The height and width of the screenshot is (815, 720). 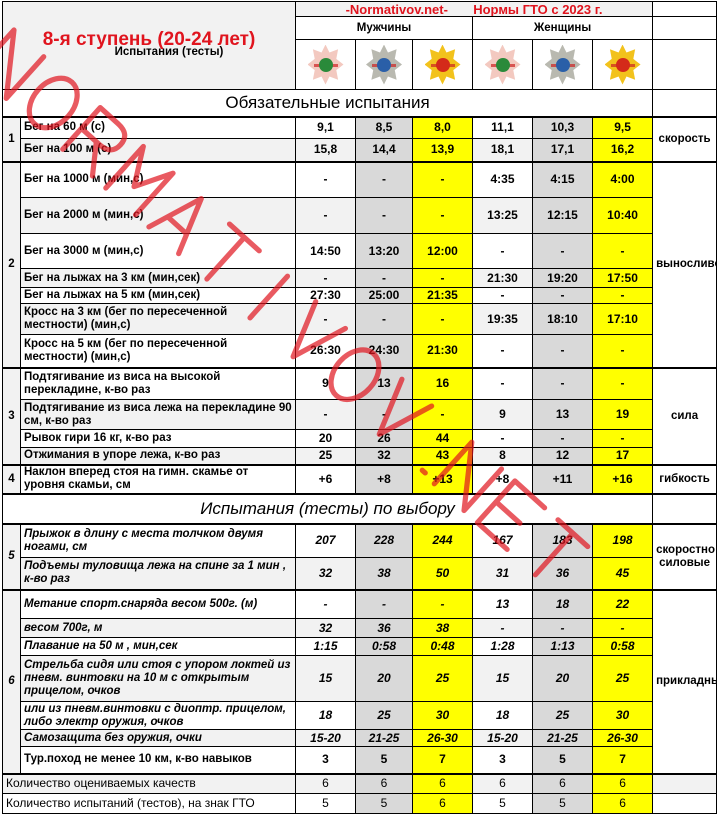 I want to click on norm-value: 12, so click(x=562, y=456).